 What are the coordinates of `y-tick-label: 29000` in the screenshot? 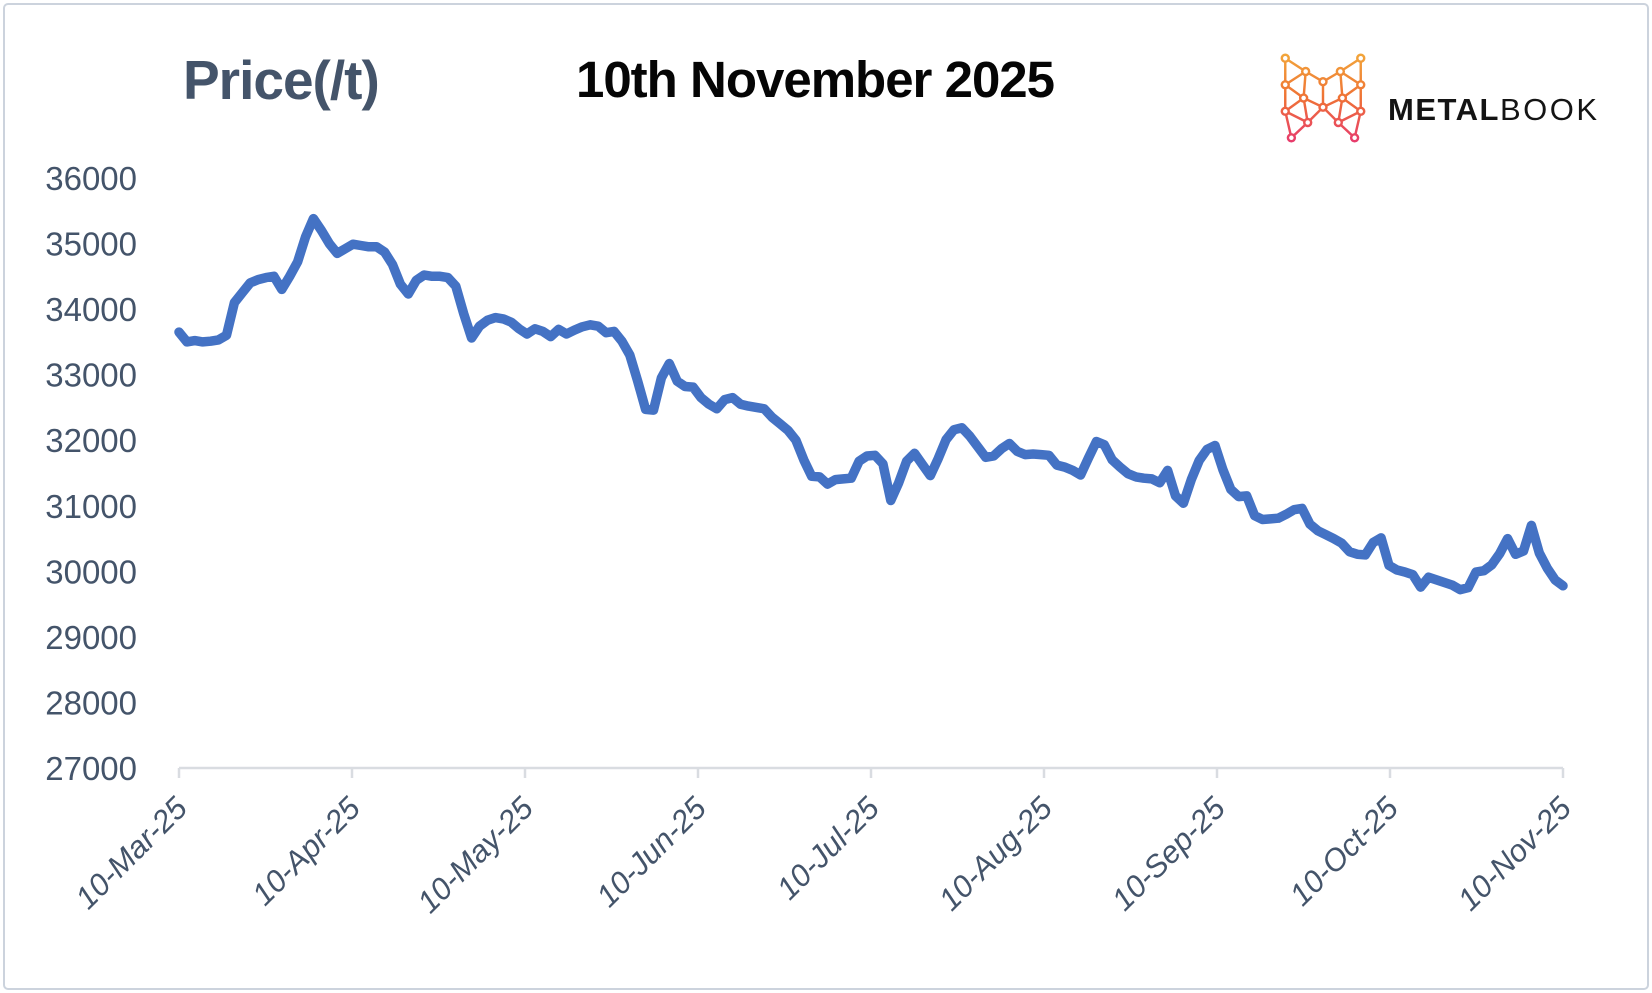 It's located at (91, 637).